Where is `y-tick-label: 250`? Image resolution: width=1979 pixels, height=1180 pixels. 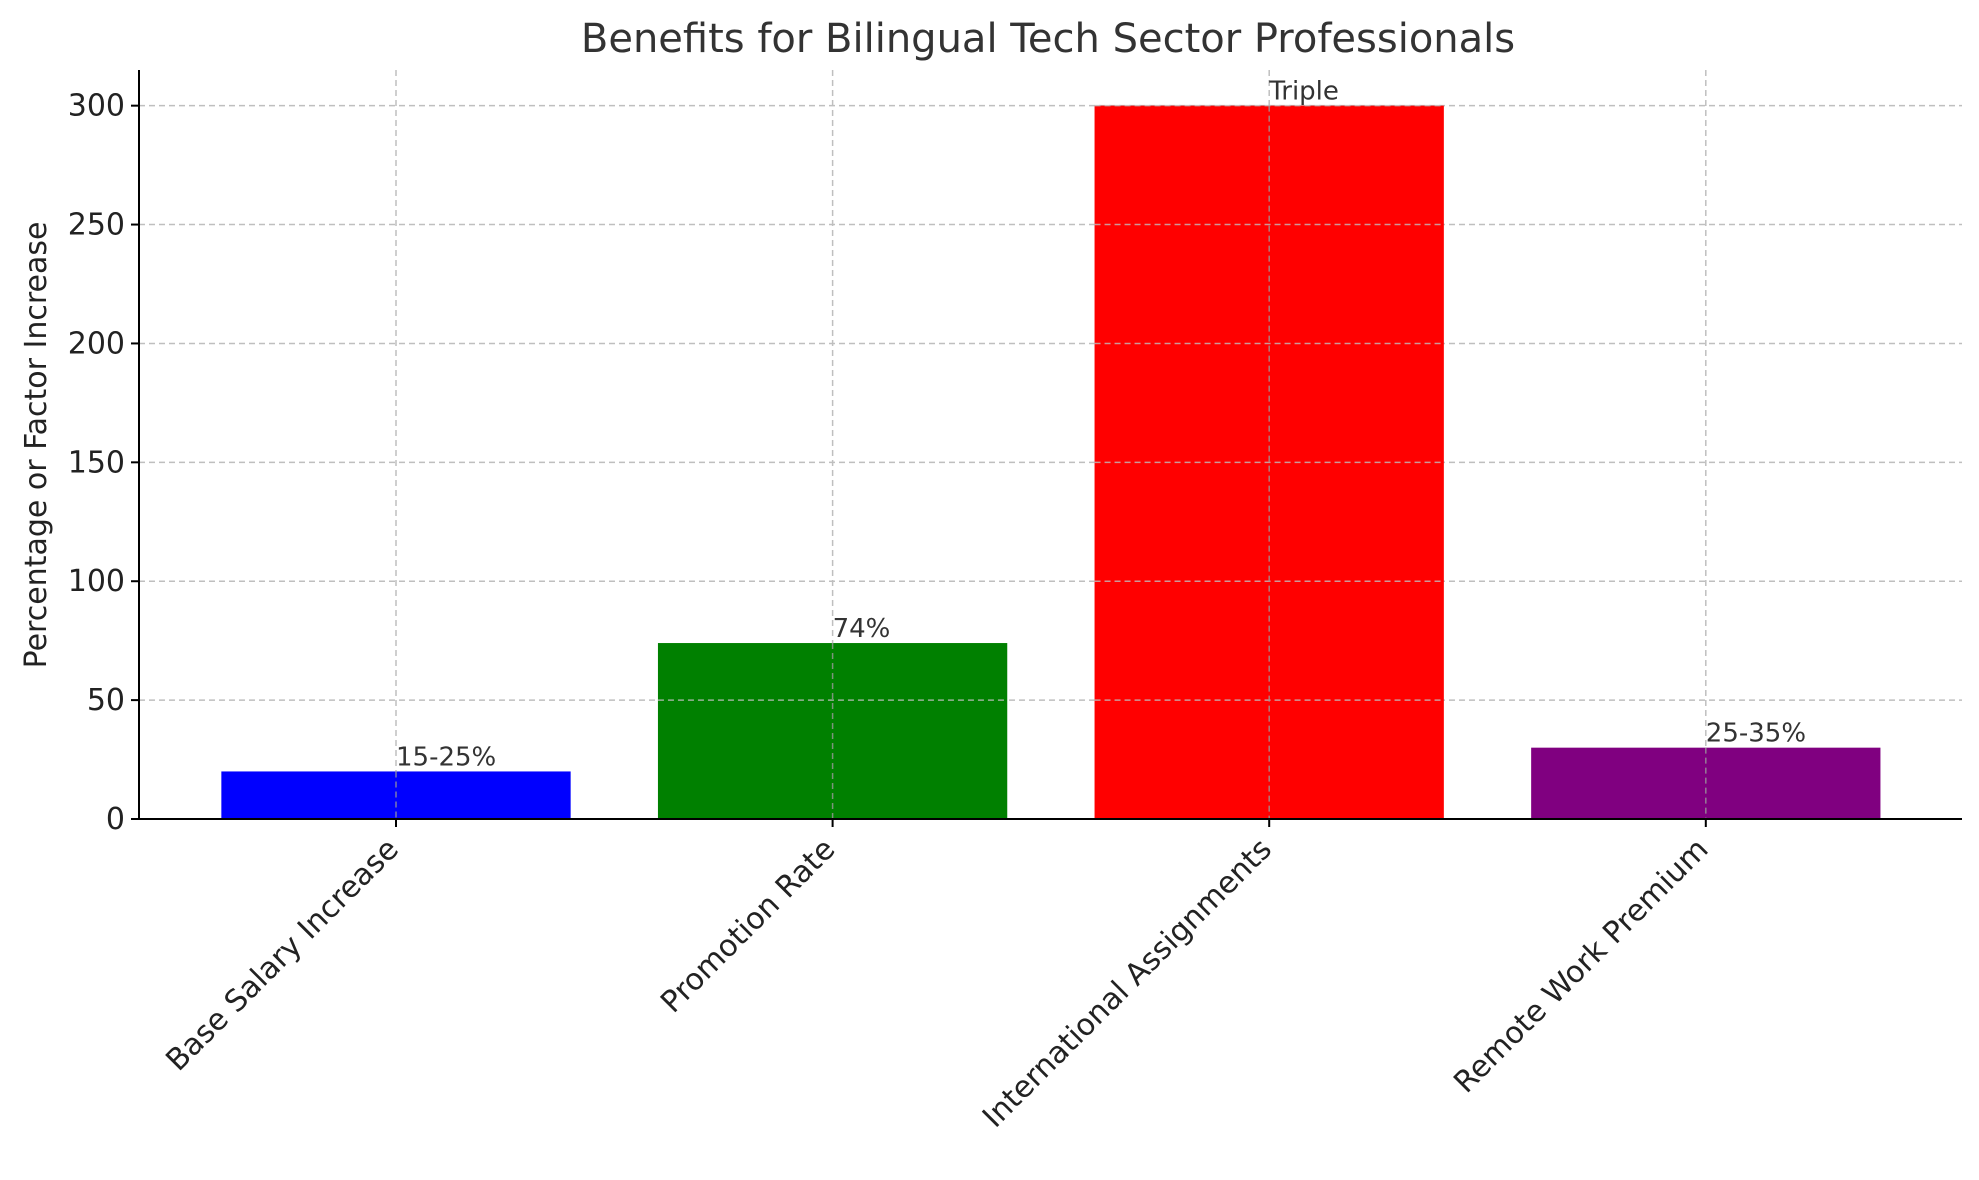 y-tick-label: 250 is located at coordinates (96, 225).